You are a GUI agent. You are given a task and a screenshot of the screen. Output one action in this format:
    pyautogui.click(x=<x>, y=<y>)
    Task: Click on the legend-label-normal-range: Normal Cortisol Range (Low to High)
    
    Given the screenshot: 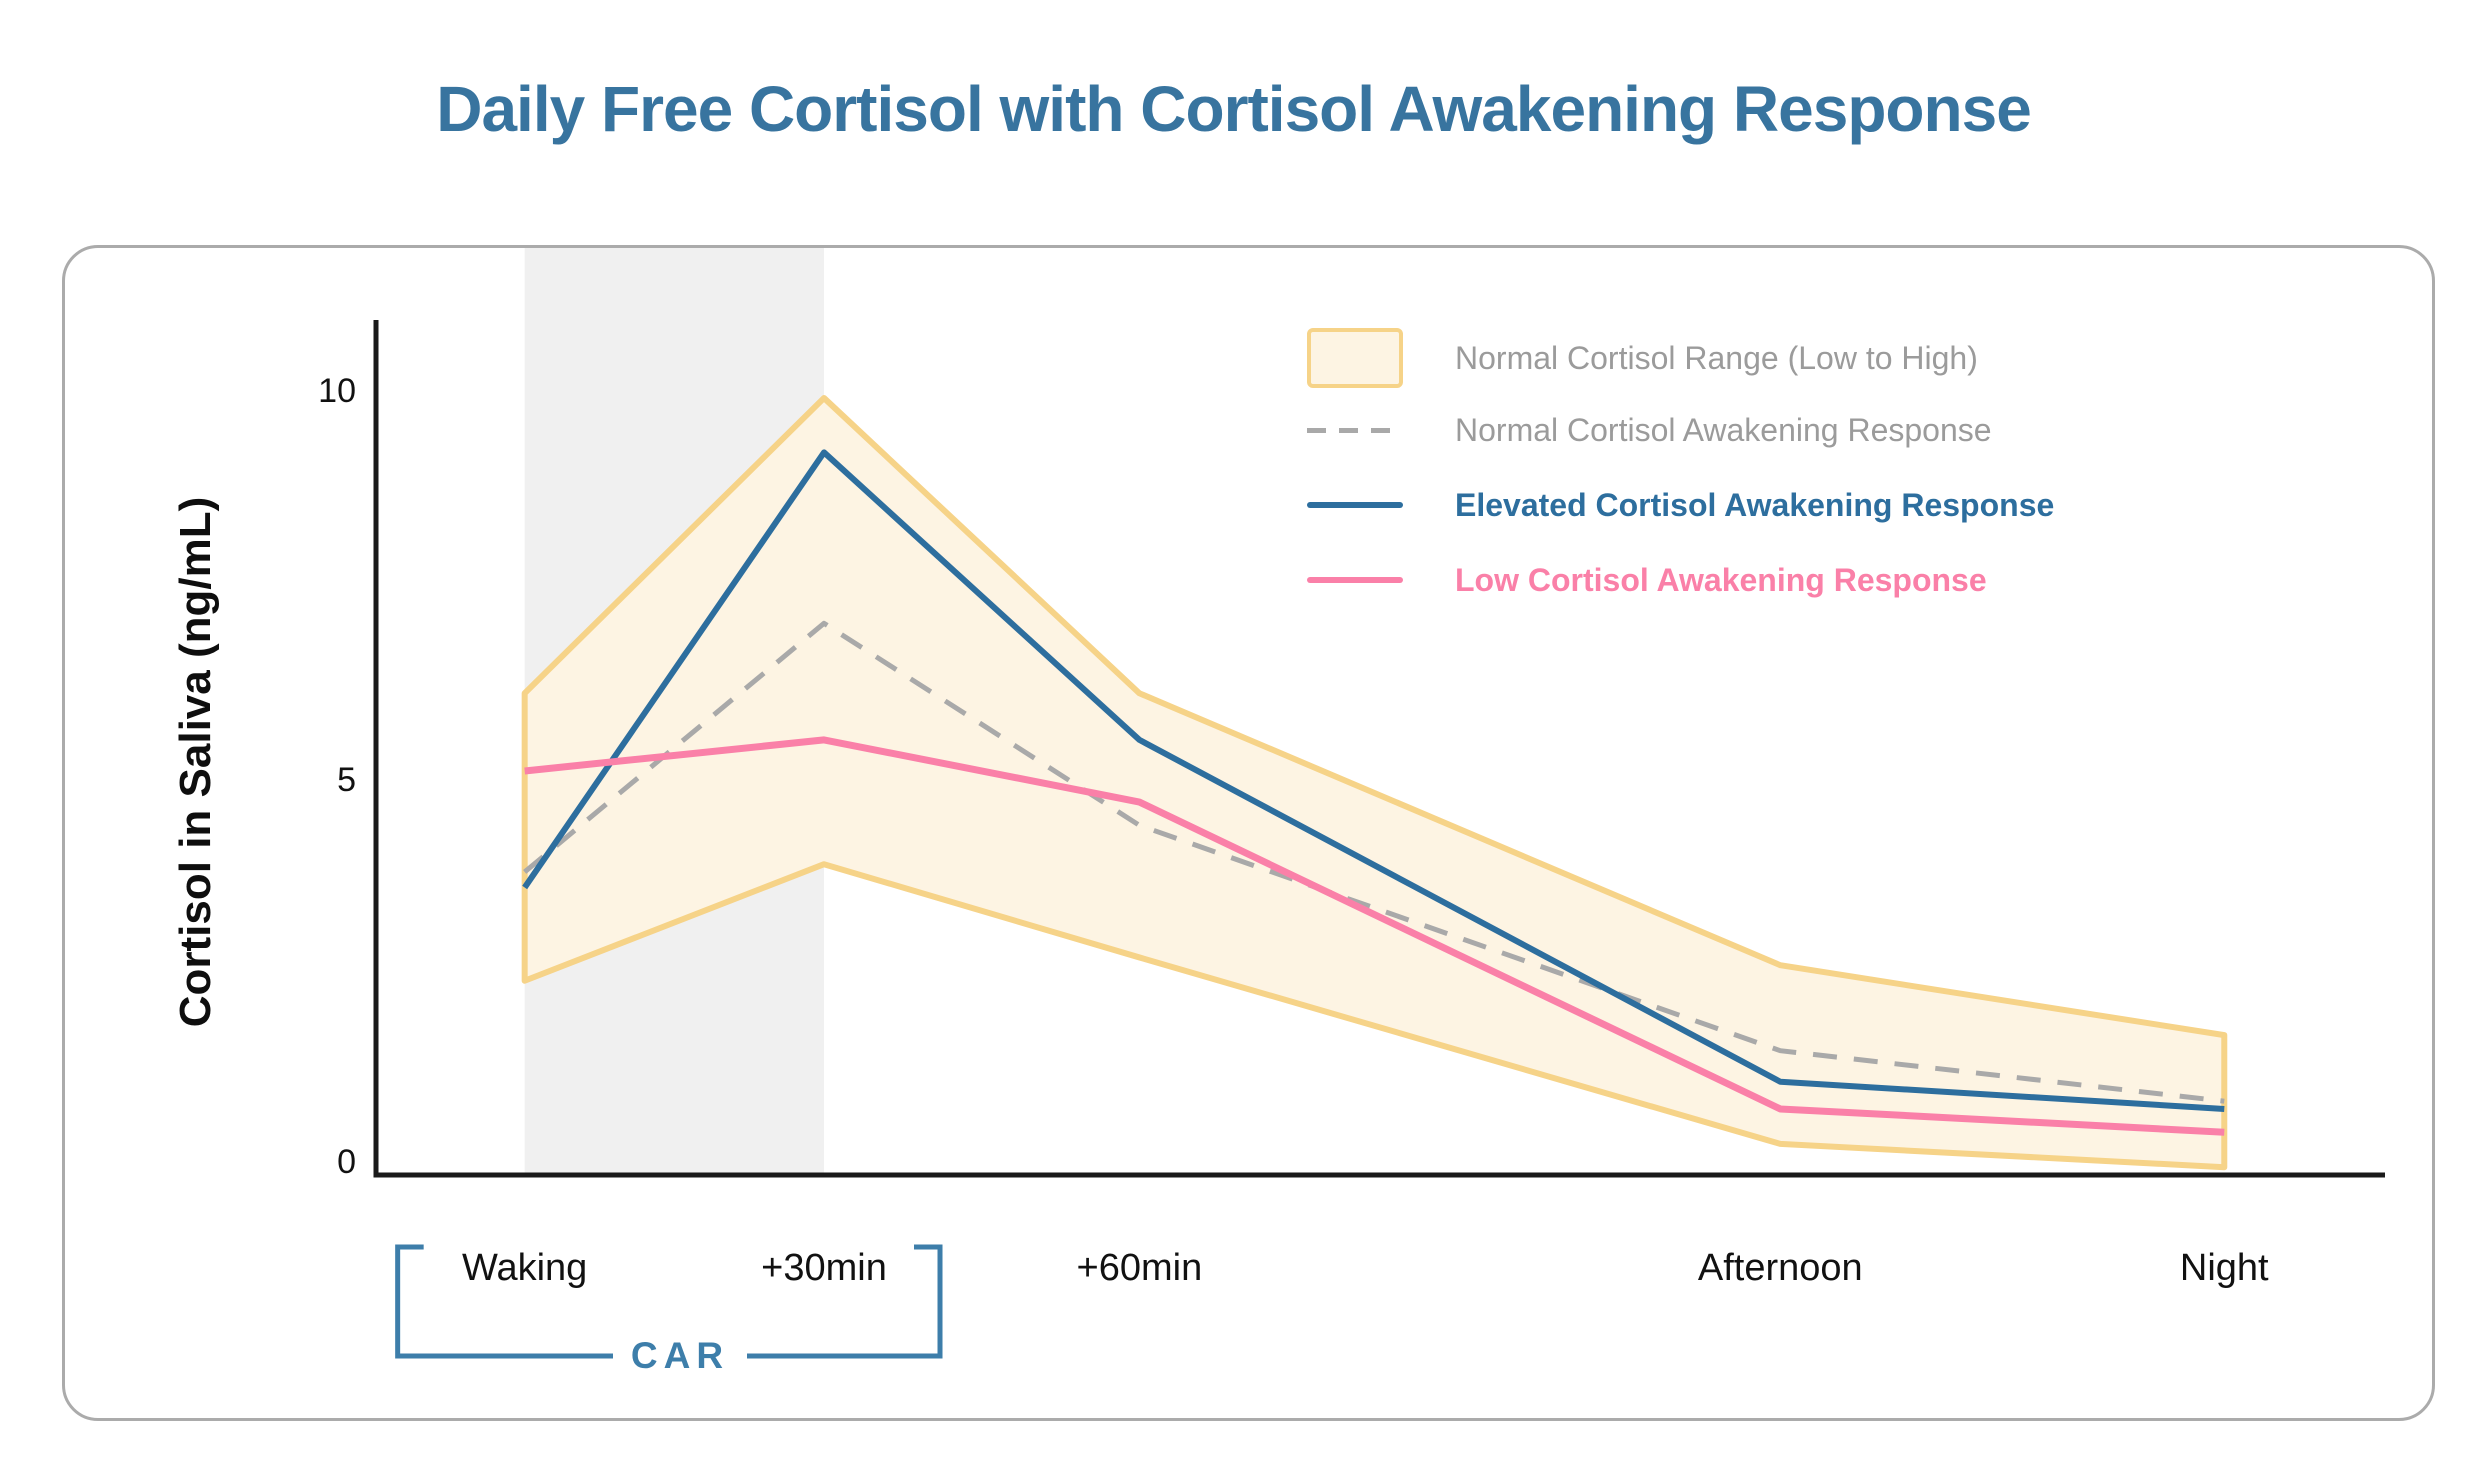 What is the action you would take?
    pyautogui.click(x=1716, y=357)
    